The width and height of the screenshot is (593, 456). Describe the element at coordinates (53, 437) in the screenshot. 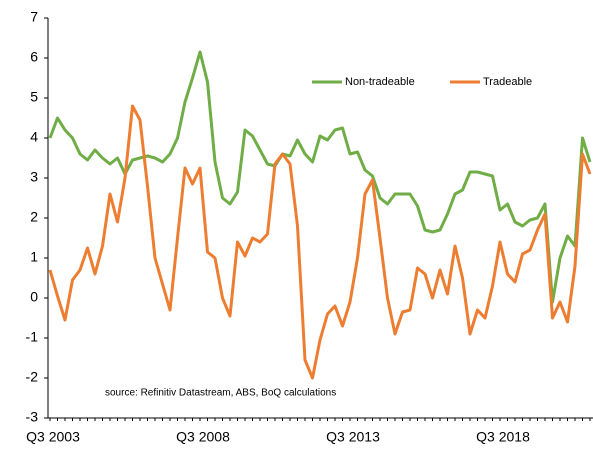

I see `x-tick-label: Q3 2003` at that location.